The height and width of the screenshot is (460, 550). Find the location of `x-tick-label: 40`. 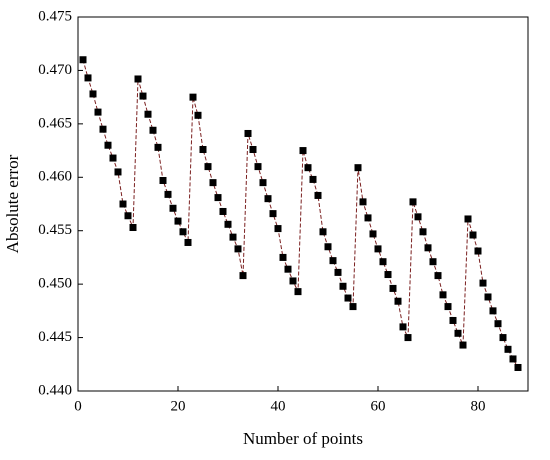

x-tick-label: 40 is located at coordinates (278, 406).